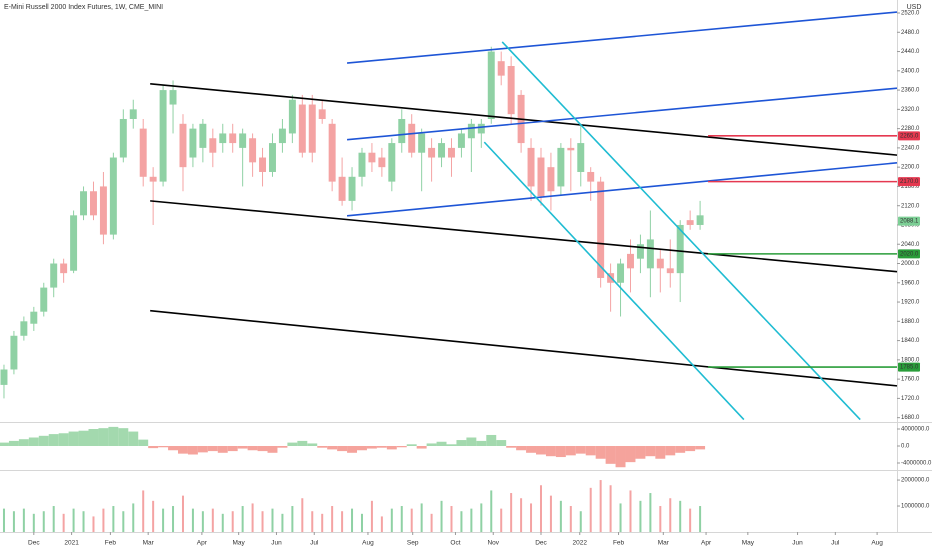 This screenshot has height=550, width=932. What do you see at coordinates (202, 543) in the screenshot?
I see `x-tick-label: Apr` at bounding box center [202, 543].